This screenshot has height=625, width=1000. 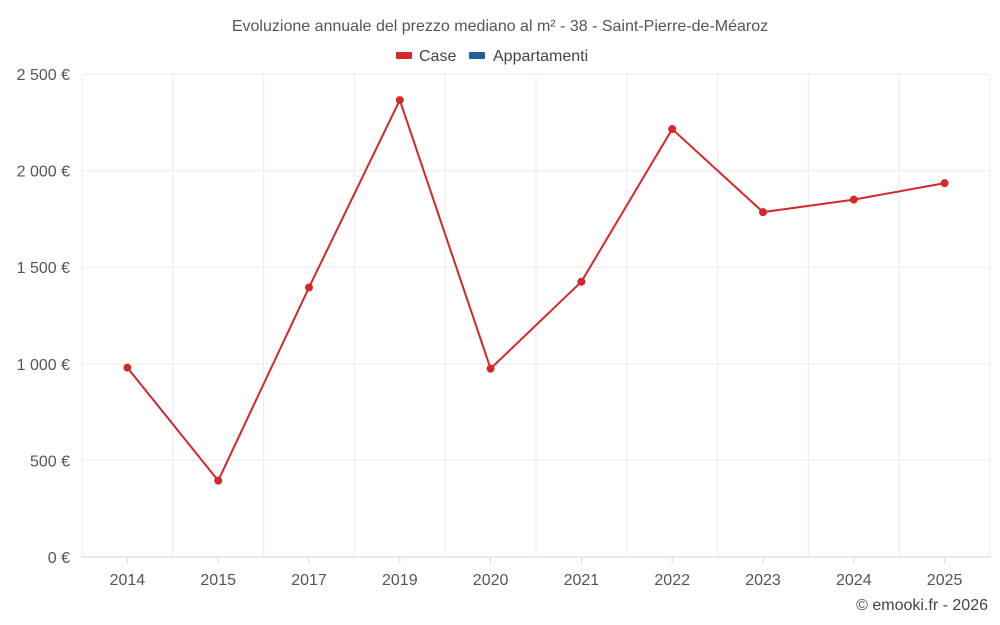 I want to click on legend-label-case: Case, so click(x=437, y=56).